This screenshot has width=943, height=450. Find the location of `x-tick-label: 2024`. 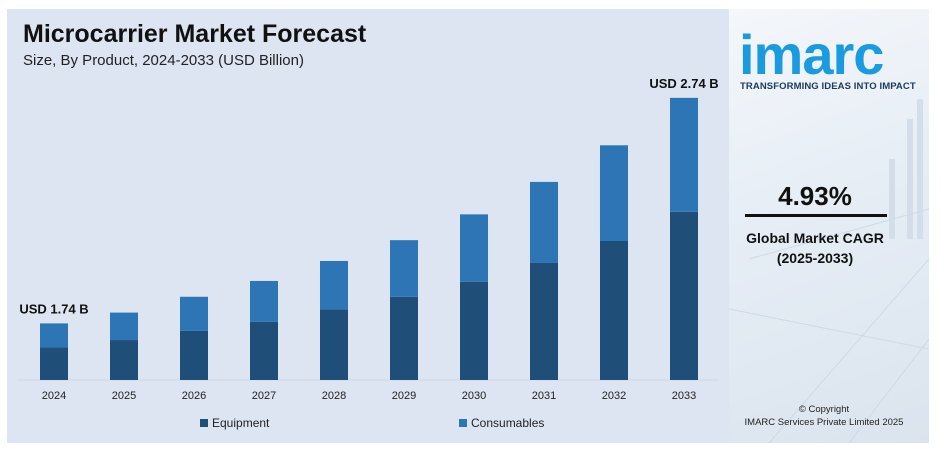

x-tick-label: 2024 is located at coordinates (54, 396).